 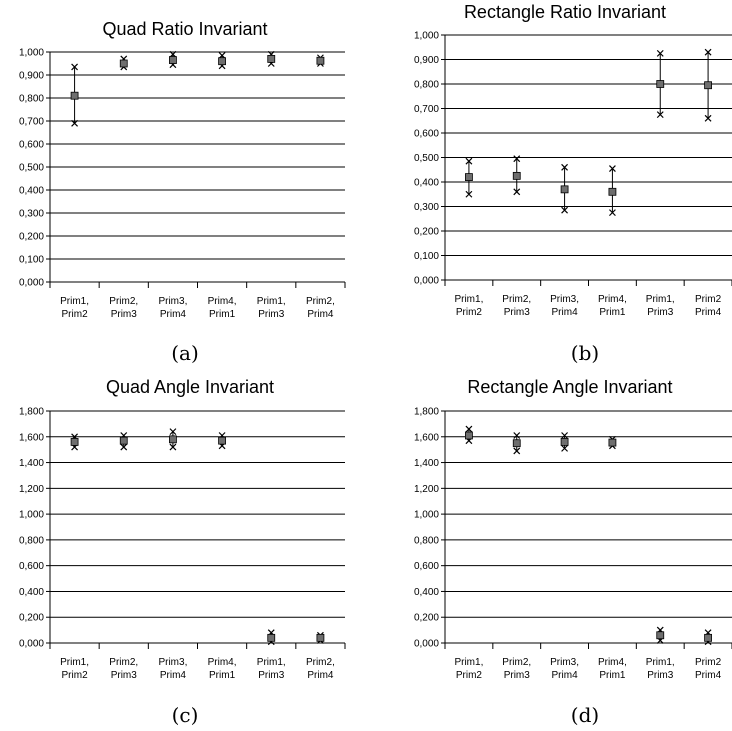 What do you see at coordinates (31, 437) in the screenshot?
I see `y-tick-label: 1,600` at bounding box center [31, 437].